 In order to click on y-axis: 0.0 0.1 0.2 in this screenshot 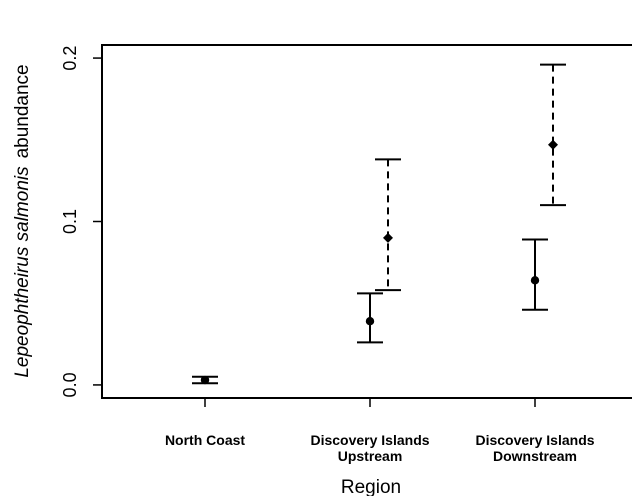, I will do `click(81, 221)`.